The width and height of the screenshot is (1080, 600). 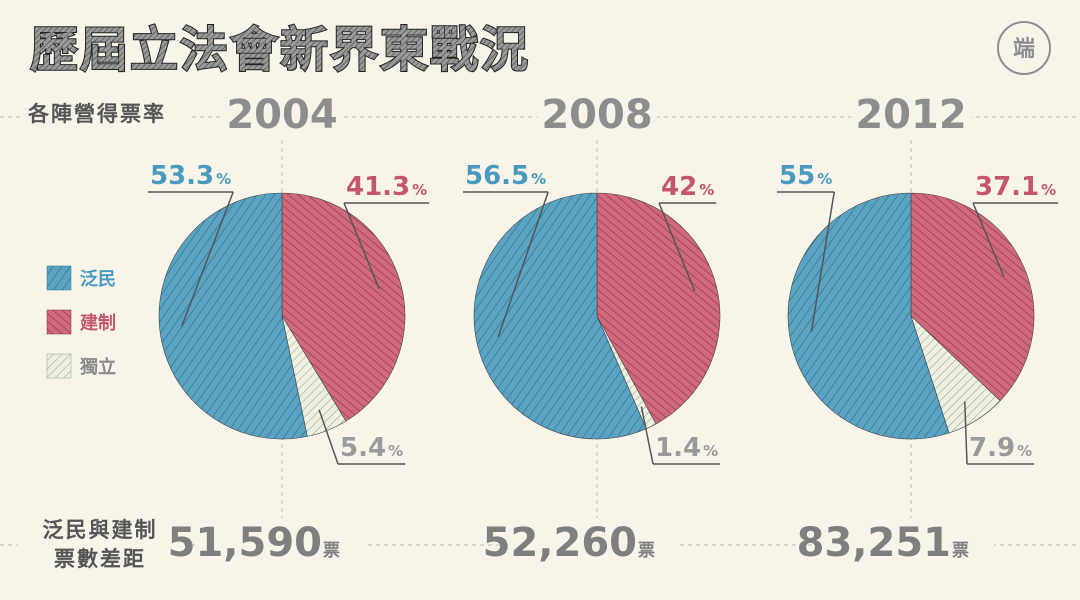 I want to click on vote-share-label: 各陣營得票率, so click(x=96, y=114).